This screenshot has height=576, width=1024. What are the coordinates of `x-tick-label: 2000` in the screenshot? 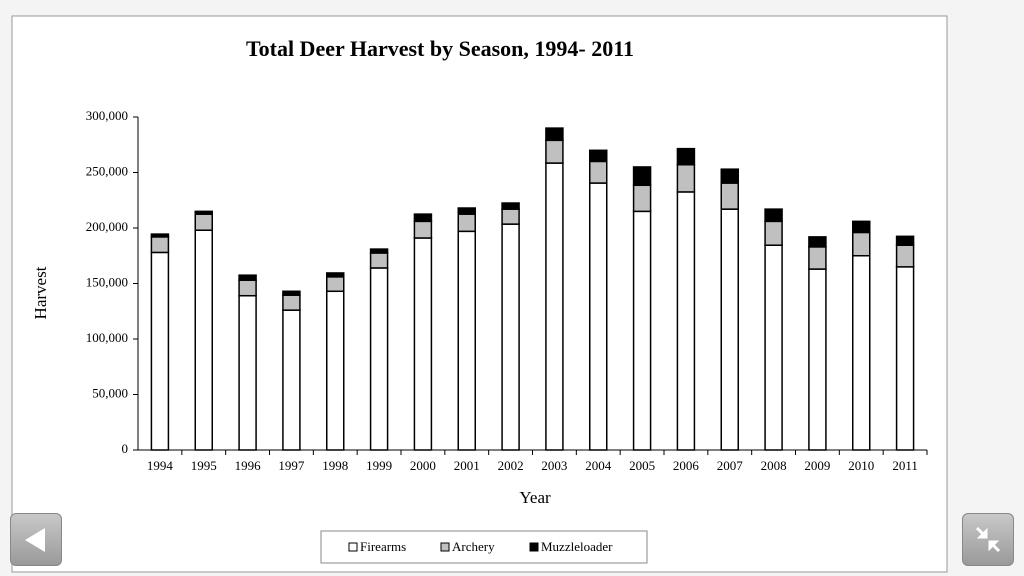 It's located at (423, 465).